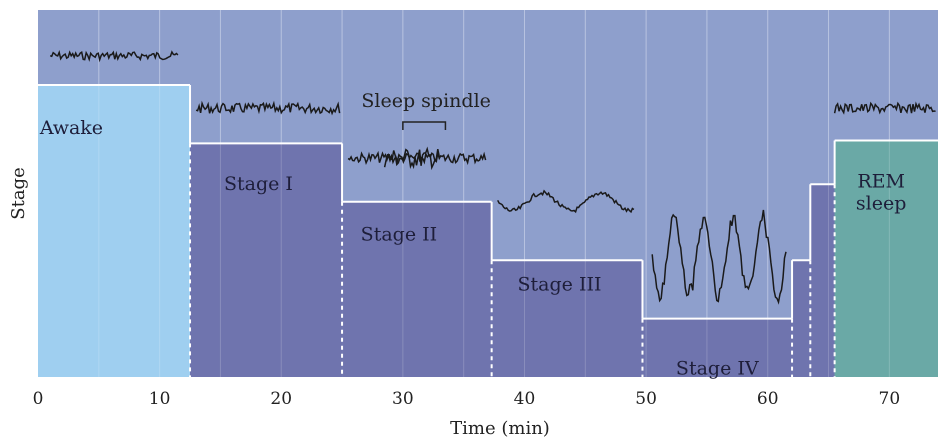 This screenshot has width=940, height=441. I want to click on y-axis-title: Stage, so click(18, 193).